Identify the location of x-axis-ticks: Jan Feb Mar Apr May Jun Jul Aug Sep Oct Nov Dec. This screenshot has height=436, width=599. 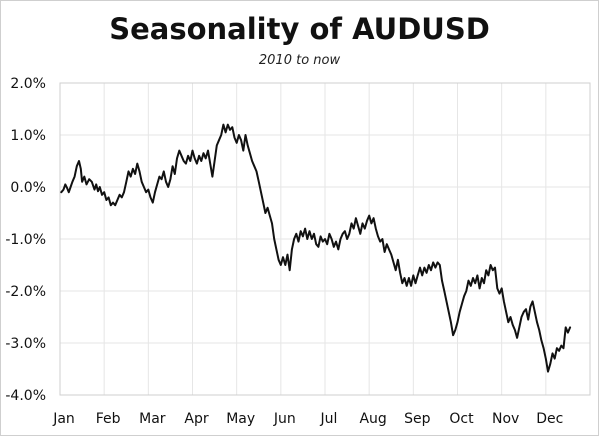
(307, 419).